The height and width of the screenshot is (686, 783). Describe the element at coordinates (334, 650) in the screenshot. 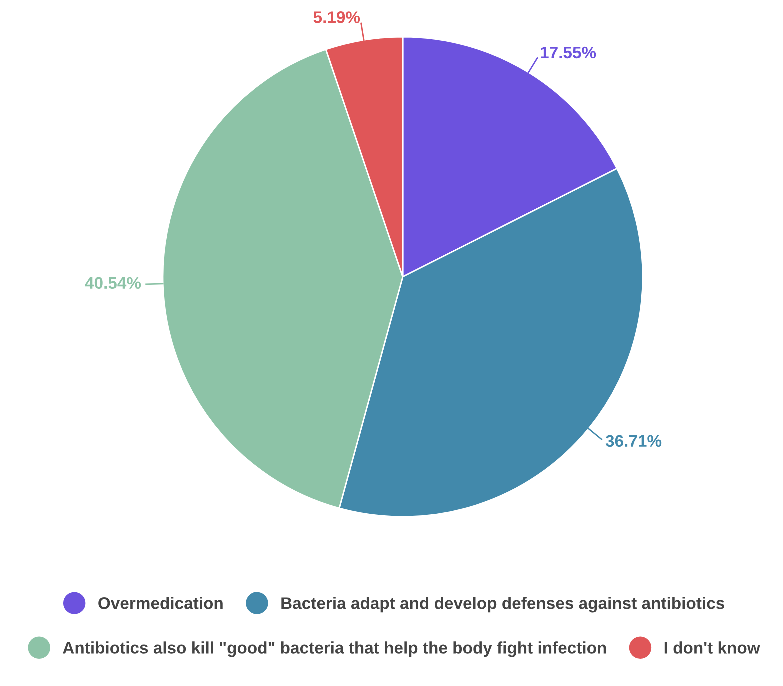

I see `legend-label: Antibiotics also kill "good" bacteria that help the body fight infection` at that location.